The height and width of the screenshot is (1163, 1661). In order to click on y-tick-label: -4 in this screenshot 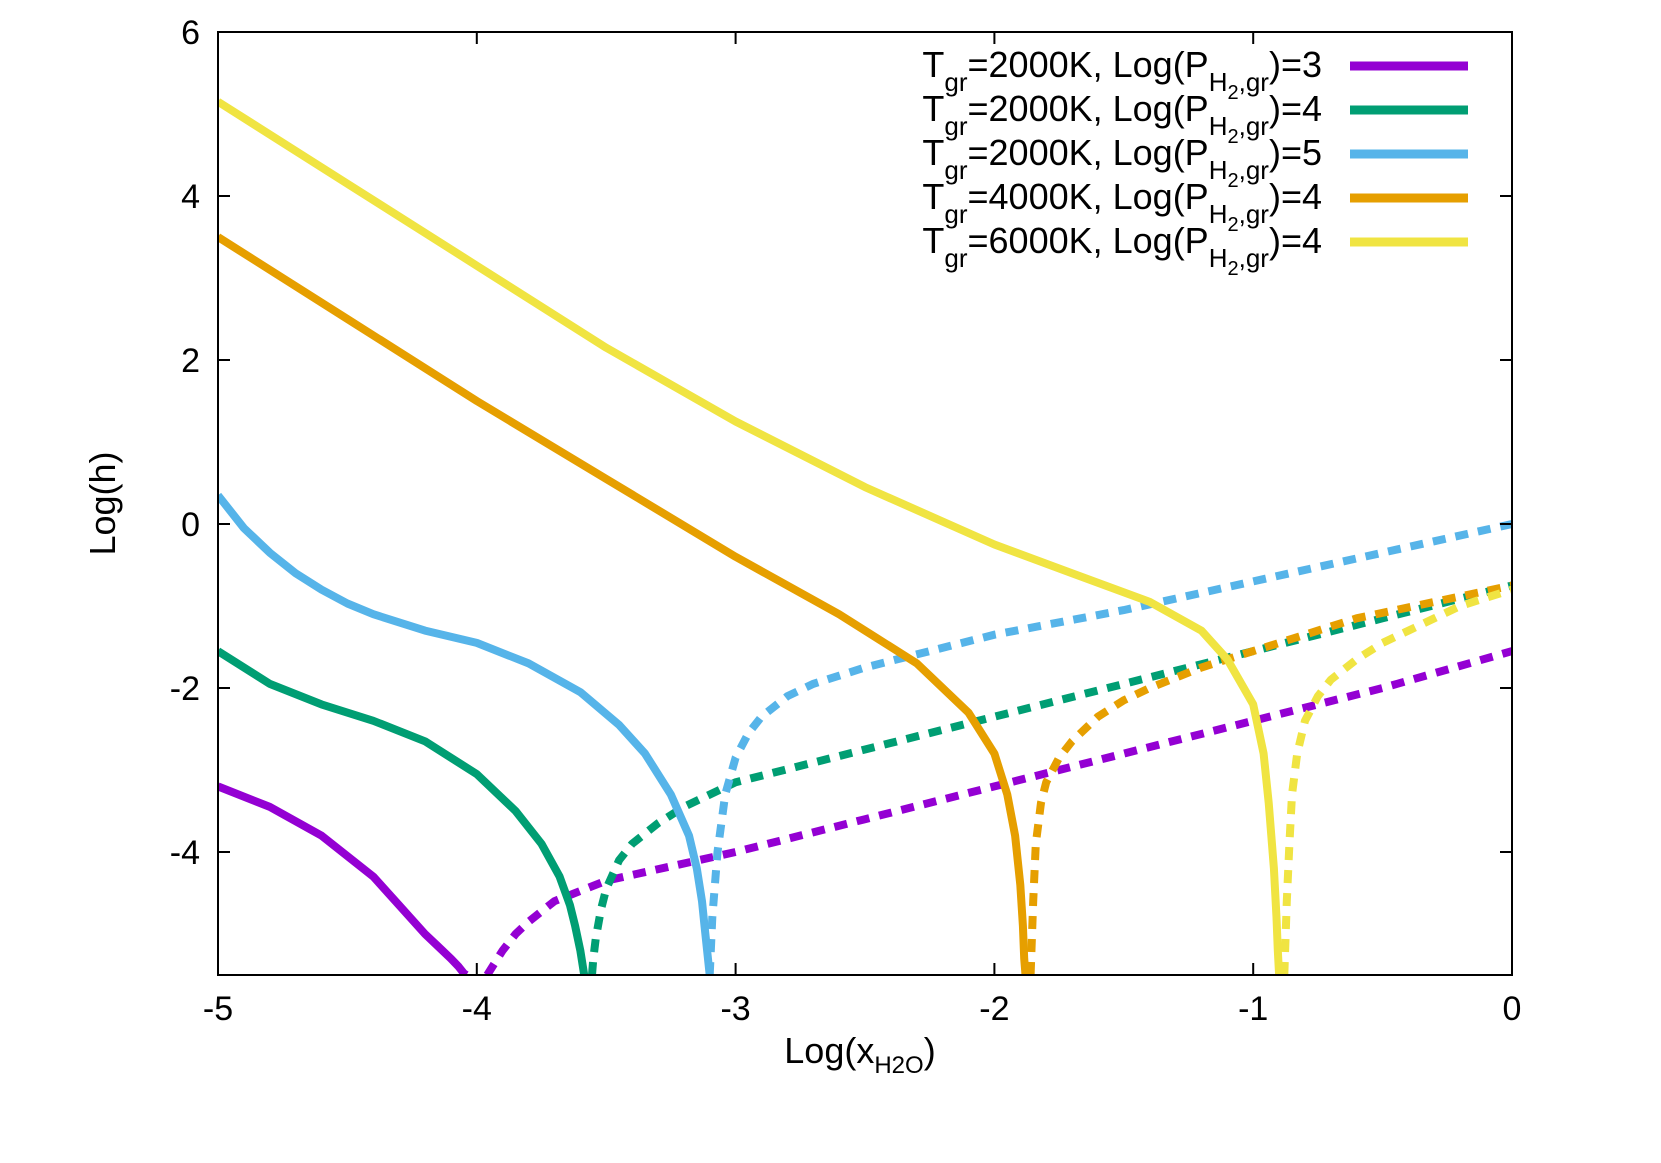, I will do `click(185, 853)`.